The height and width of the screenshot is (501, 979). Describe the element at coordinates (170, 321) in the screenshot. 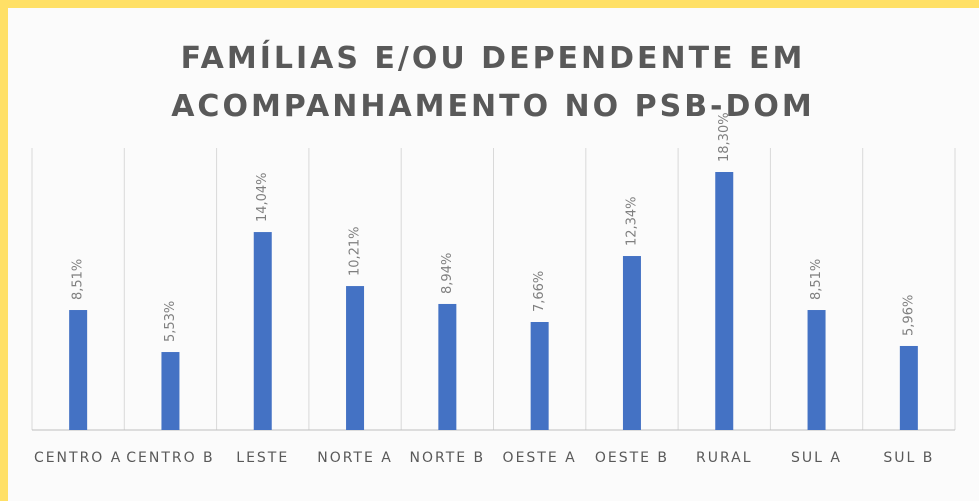

I see `data-label: 5,53%` at that location.